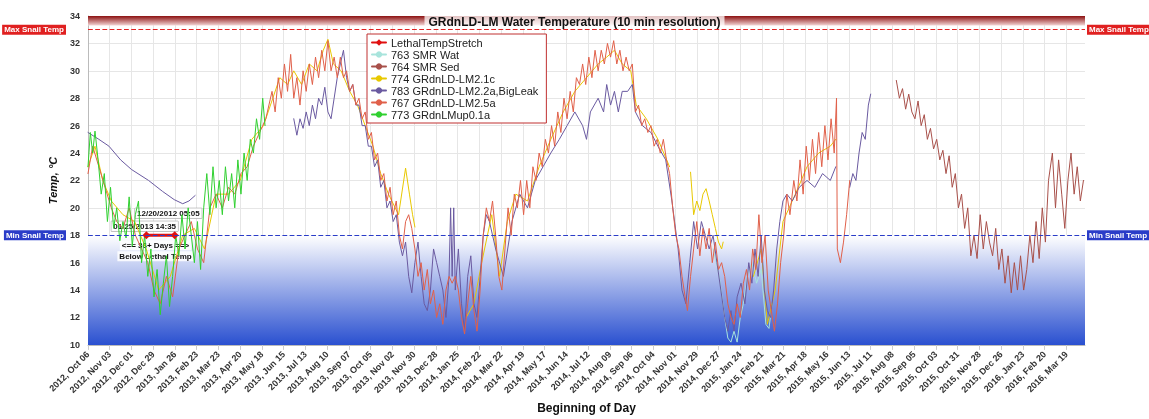  I want to click on y-tick-label: 10, so click(74, 344).